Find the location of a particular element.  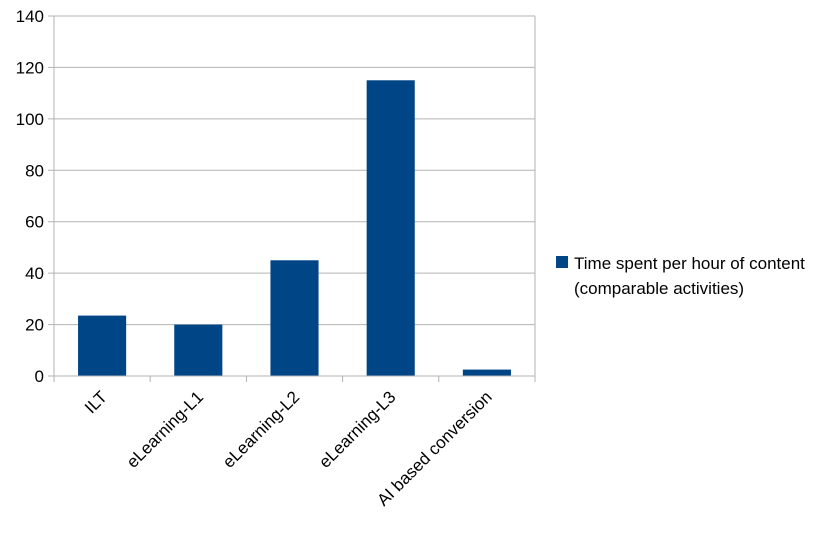

y-tick-labels: 0 20 40 60 80 100 120 140 is located at coordinates (30, 196).